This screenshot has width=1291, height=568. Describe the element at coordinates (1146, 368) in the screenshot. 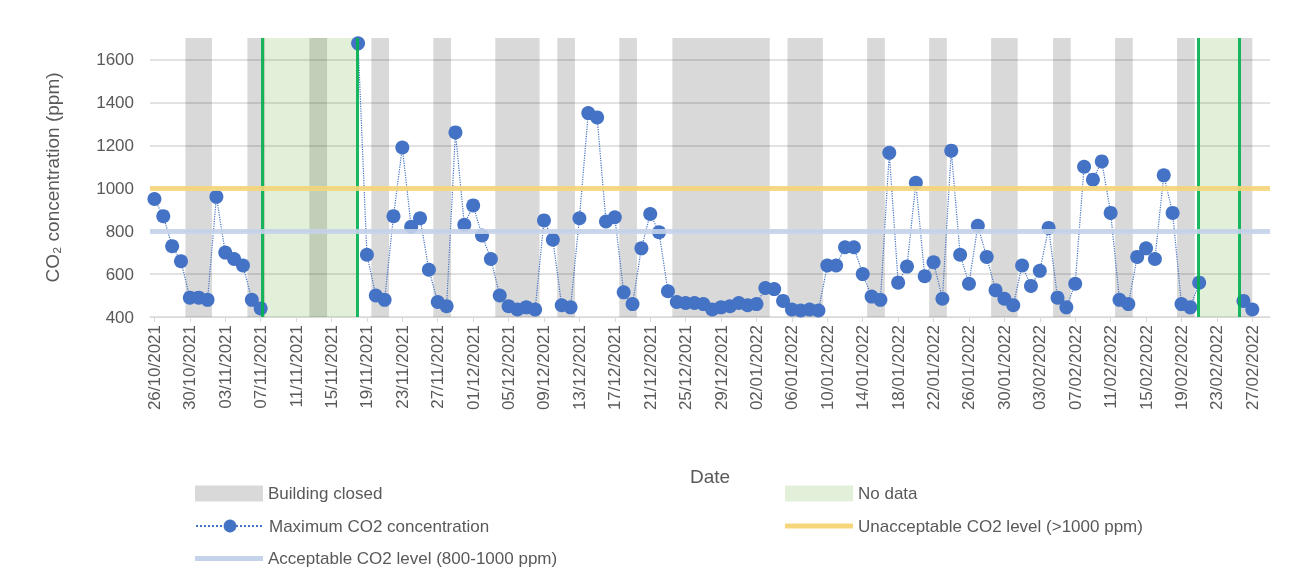

I see `x-tick-label: 15/02/2022` at that location.